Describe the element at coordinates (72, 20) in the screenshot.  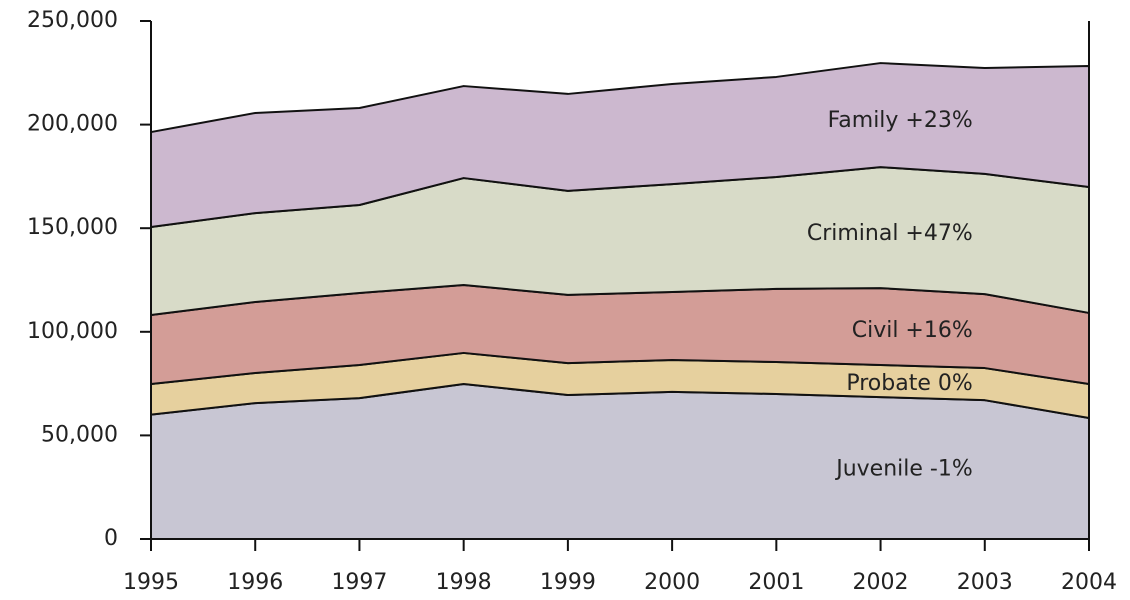
I see `y-tick-label: 250,000` at that location.